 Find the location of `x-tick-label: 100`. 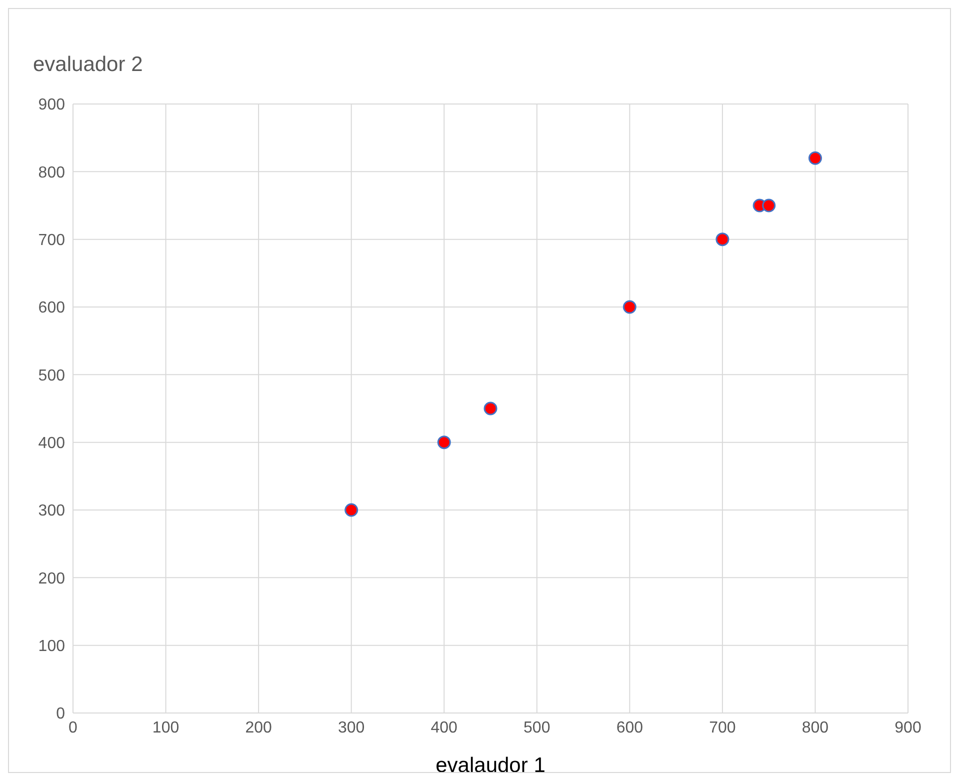

x-tick-label: 100 is located at coordinates (166, 727).